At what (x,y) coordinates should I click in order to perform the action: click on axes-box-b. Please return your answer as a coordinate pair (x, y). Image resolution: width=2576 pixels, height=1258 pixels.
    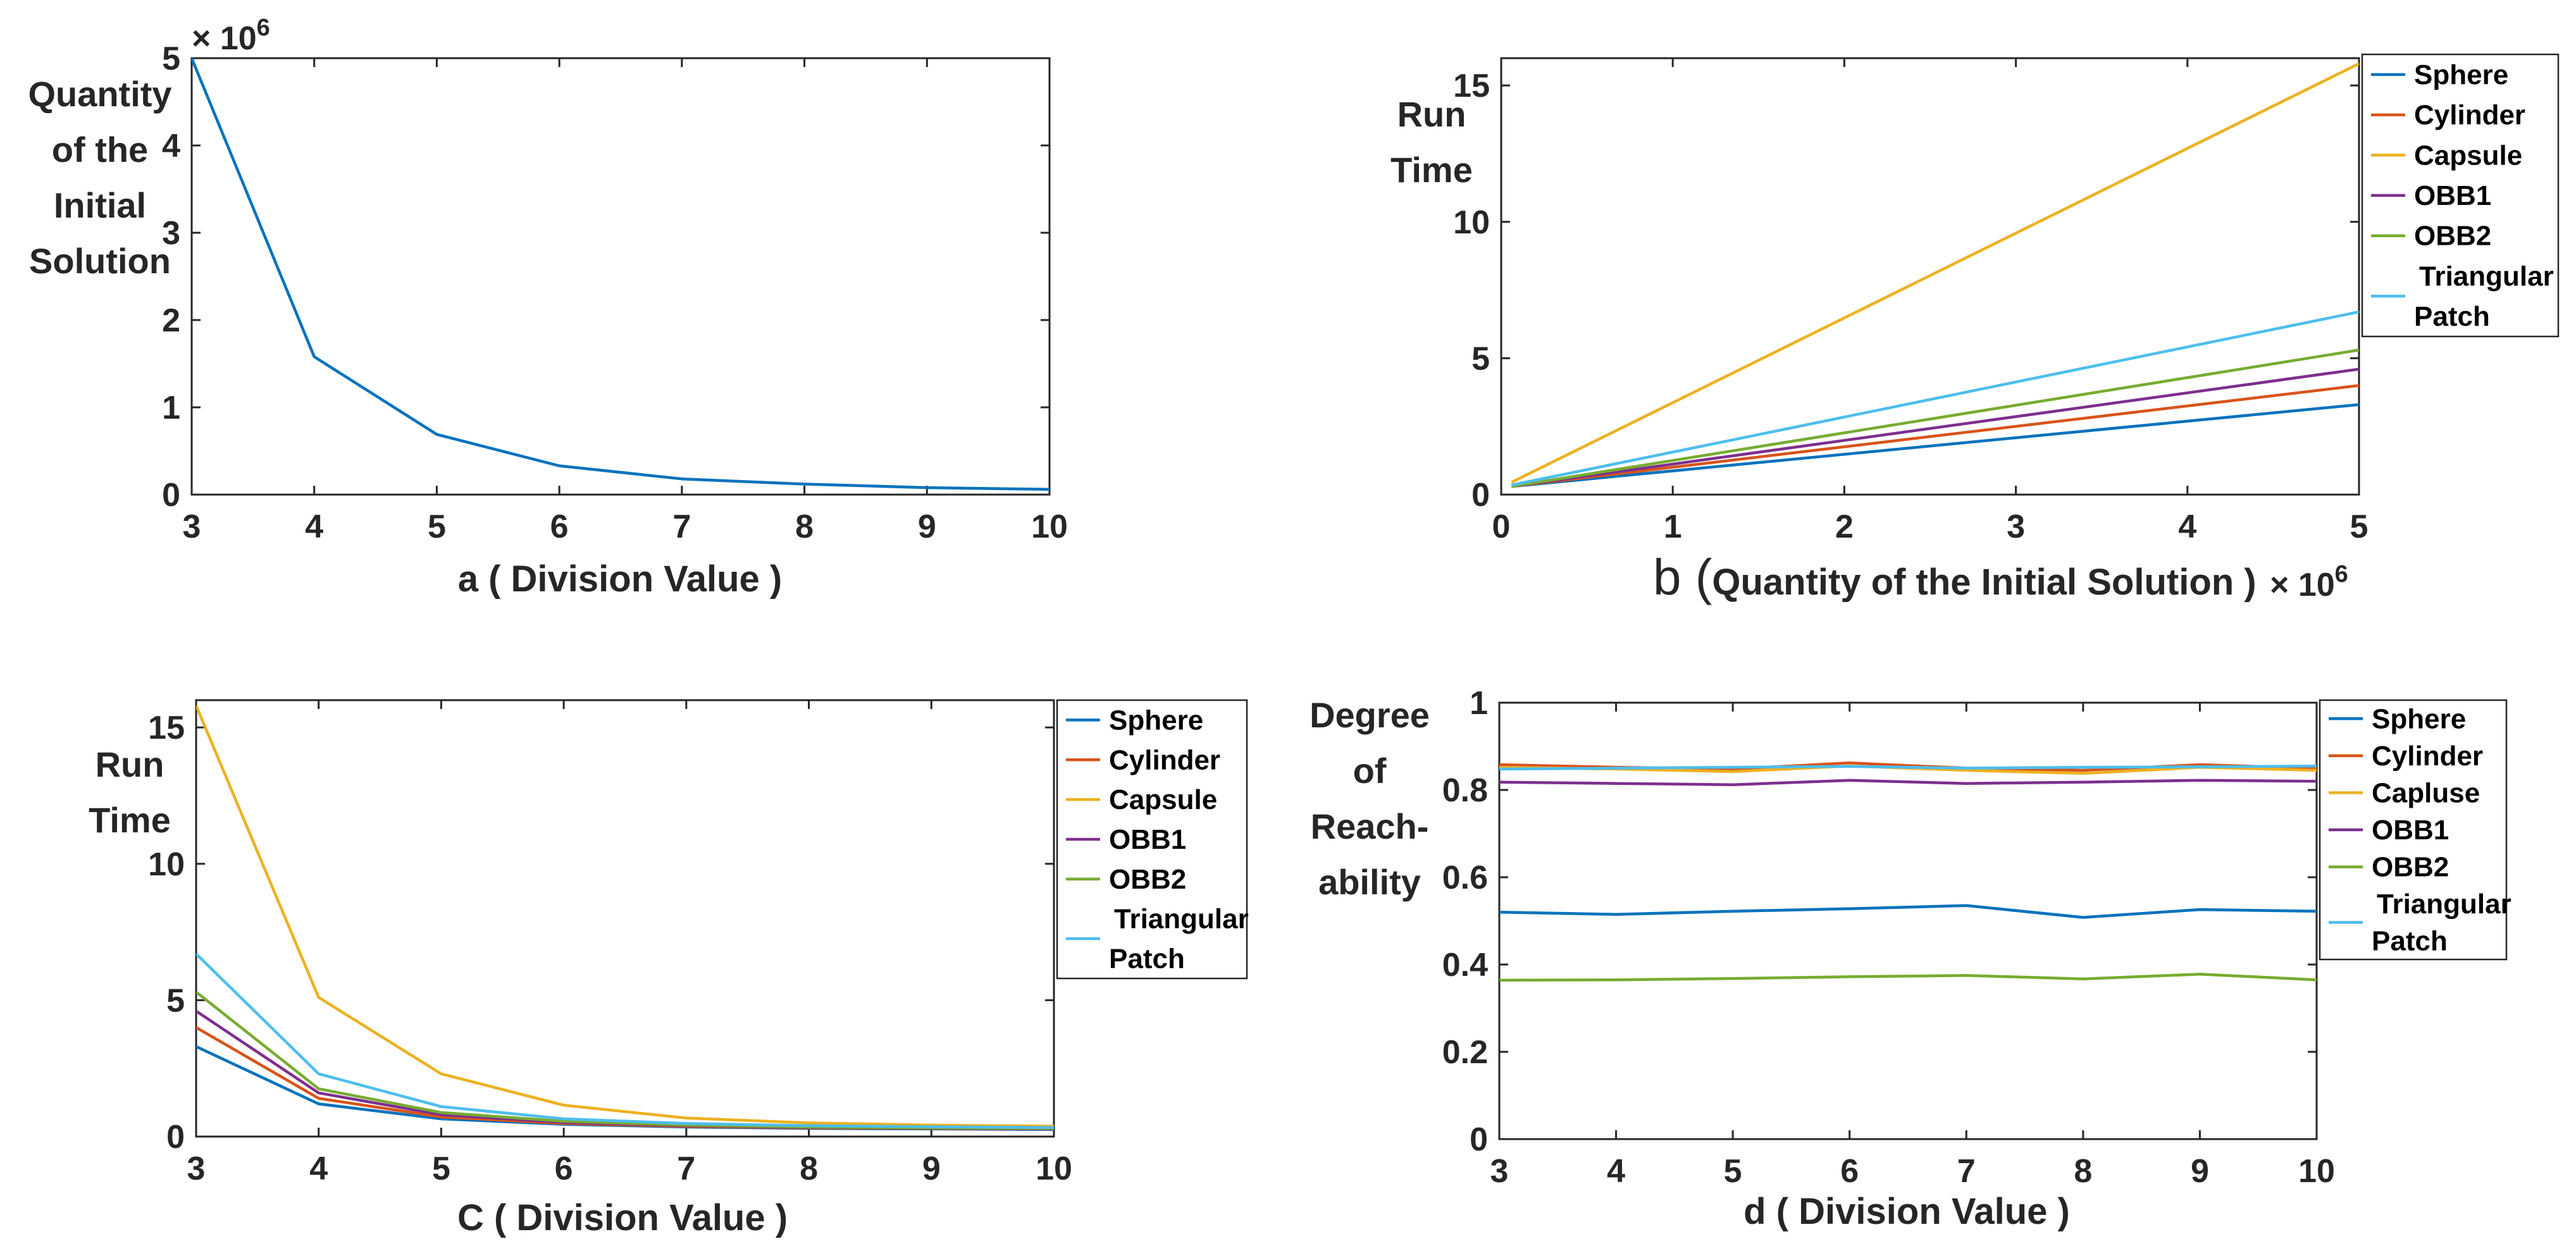
    Looking at the image, I should click on (1930, 276).